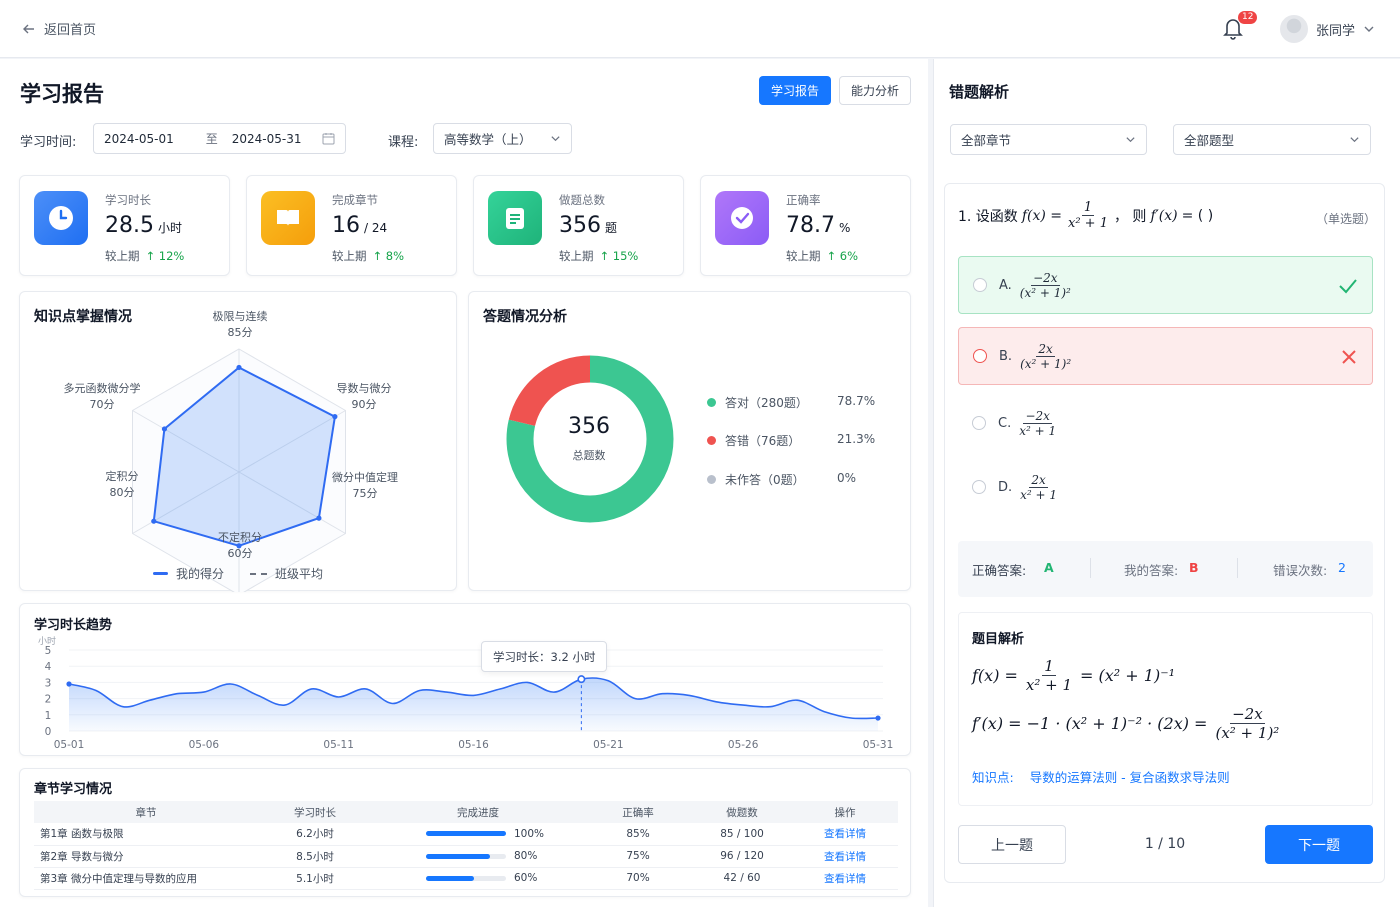 Image resolution: width=1400 pixels, height=907 pixels. What do you see at coordinates (146, 856) in the screenshot?
I see `cell-chapter: 第2章 导数与微分` at bounding box center [146, 856].